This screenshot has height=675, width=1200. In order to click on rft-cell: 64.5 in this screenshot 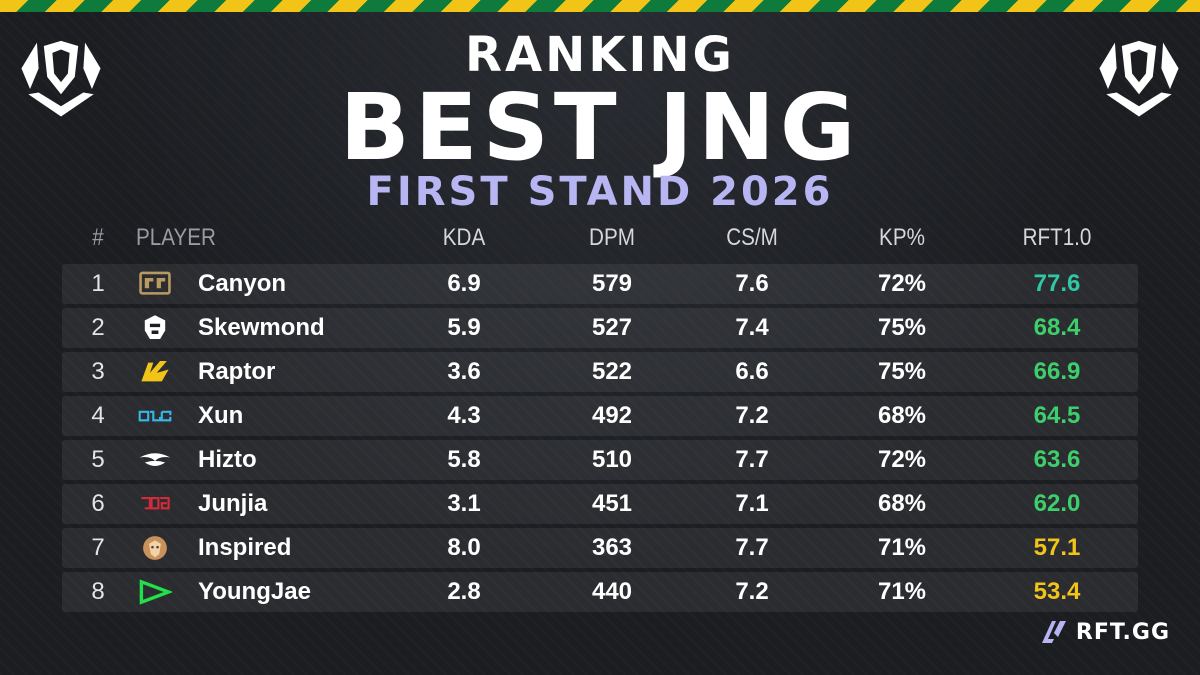, I will do `click(1057, 415)`.